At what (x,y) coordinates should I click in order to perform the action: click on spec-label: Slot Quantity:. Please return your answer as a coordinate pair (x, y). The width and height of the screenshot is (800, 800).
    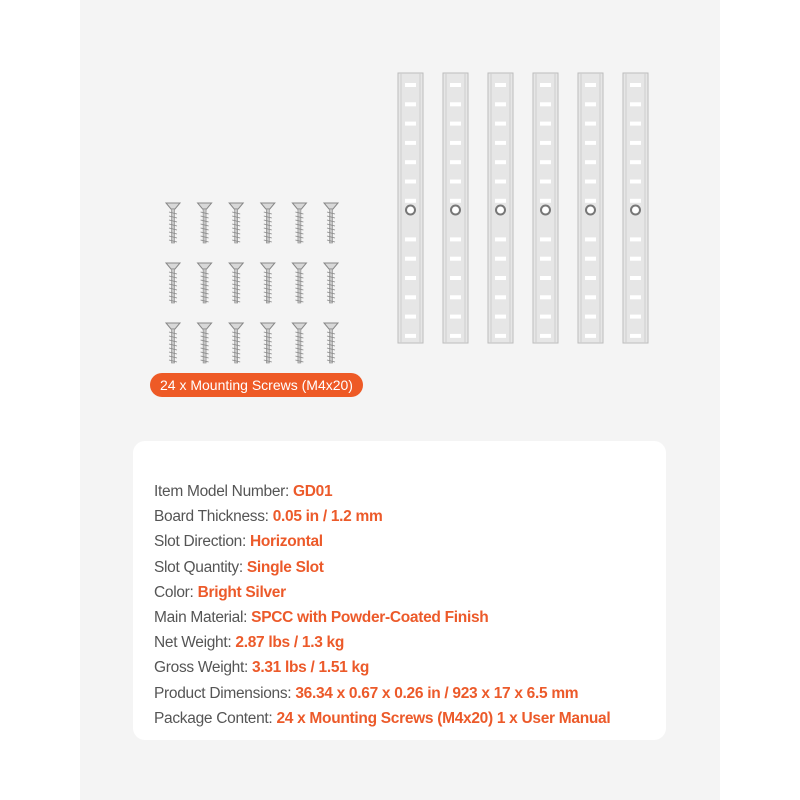
    Looking at the image, I should click on (200, 567).